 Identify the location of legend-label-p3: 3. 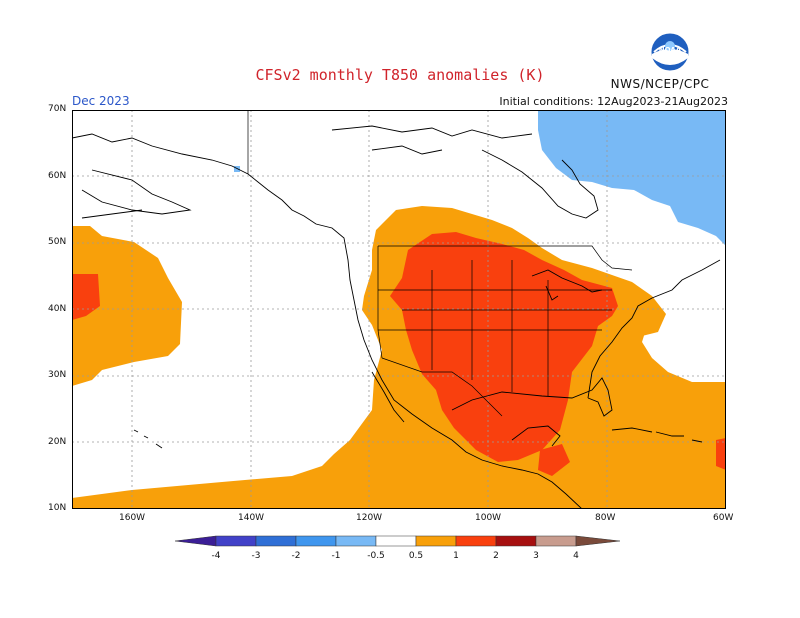
(536, 556).